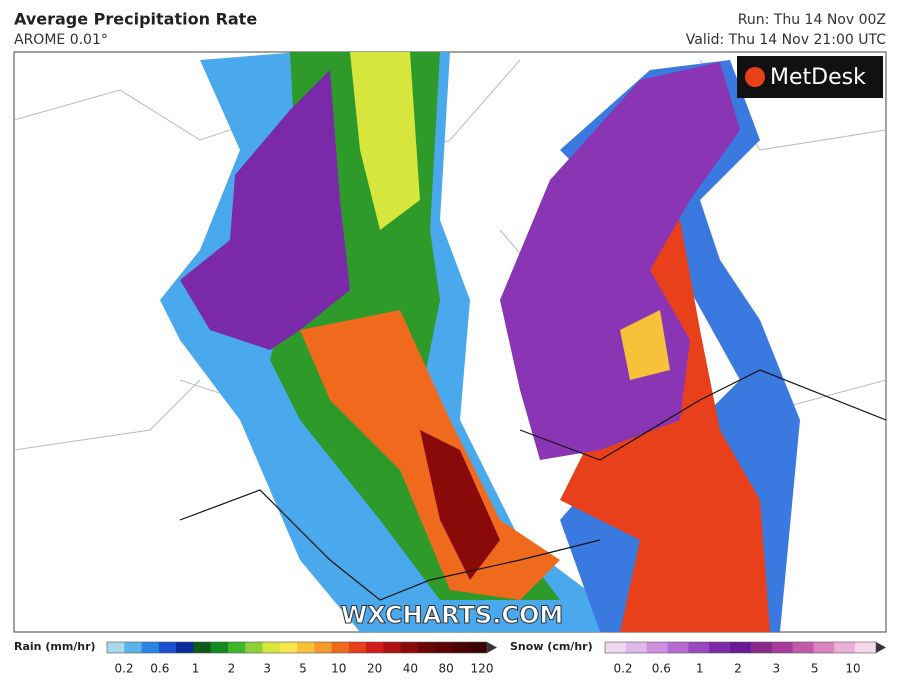  I want to click on logo-icon, so click(755, 77).